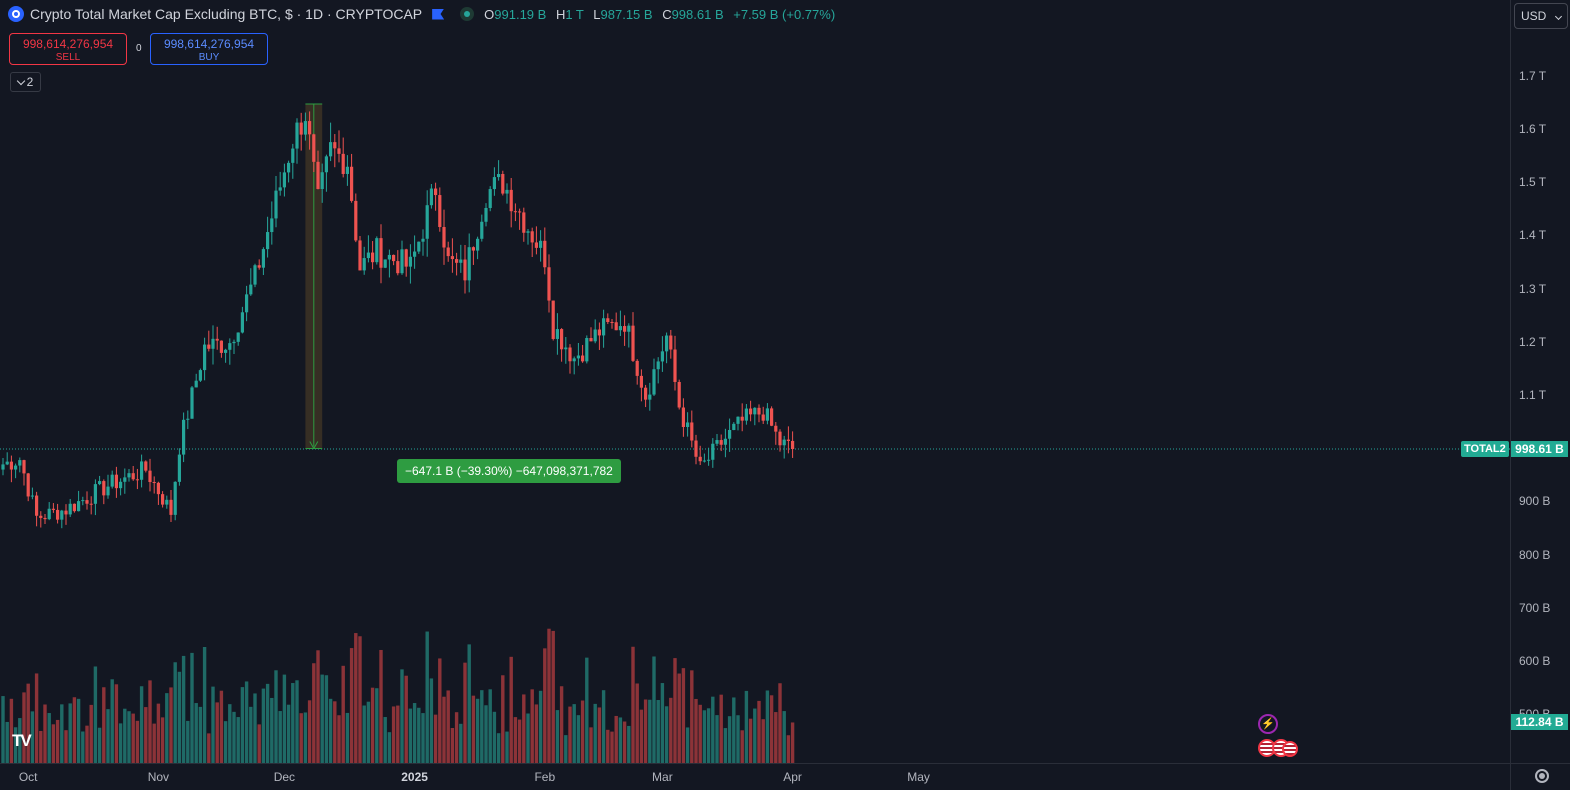  Describe the element at coordinates (30, 82) in the screenshot. I see `indicators-count: 2` at that location.